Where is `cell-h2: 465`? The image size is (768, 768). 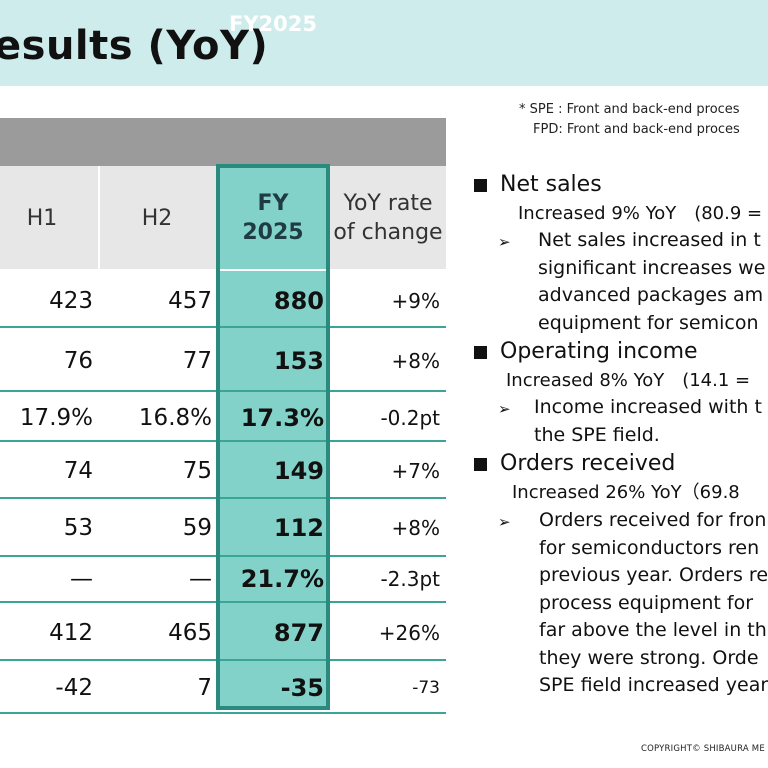
cell-h2: 465 is located at coordinates (190, 633).